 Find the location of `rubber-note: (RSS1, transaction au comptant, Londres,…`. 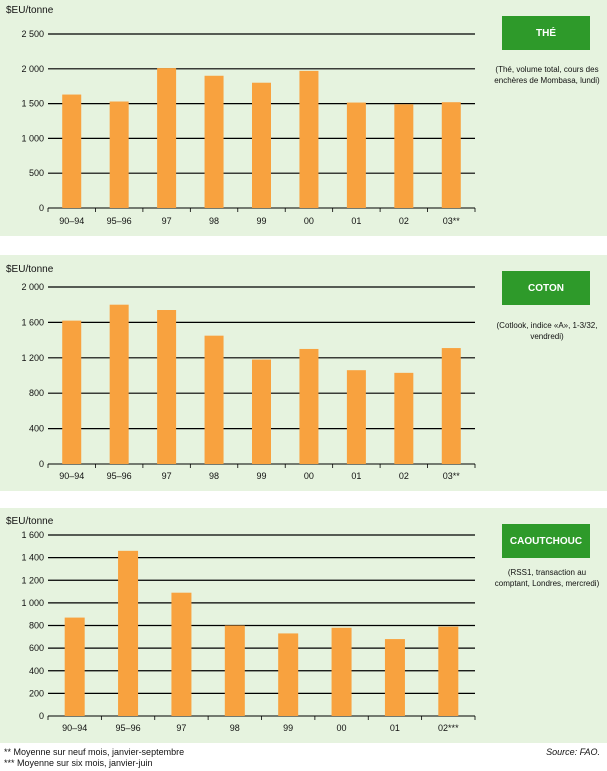

rubber-note: (RSS1, transaction au comptant, Londres,… is located at coordinates (547, 578).